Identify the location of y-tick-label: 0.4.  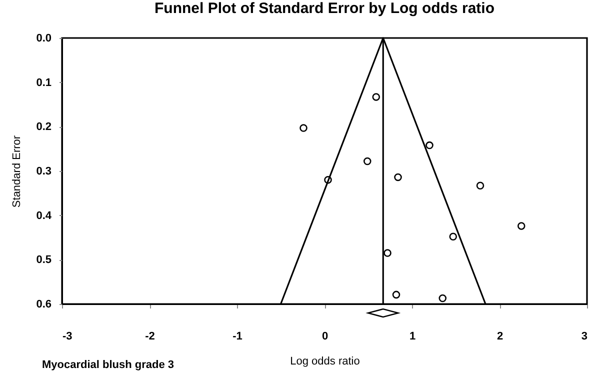
(44, 216).